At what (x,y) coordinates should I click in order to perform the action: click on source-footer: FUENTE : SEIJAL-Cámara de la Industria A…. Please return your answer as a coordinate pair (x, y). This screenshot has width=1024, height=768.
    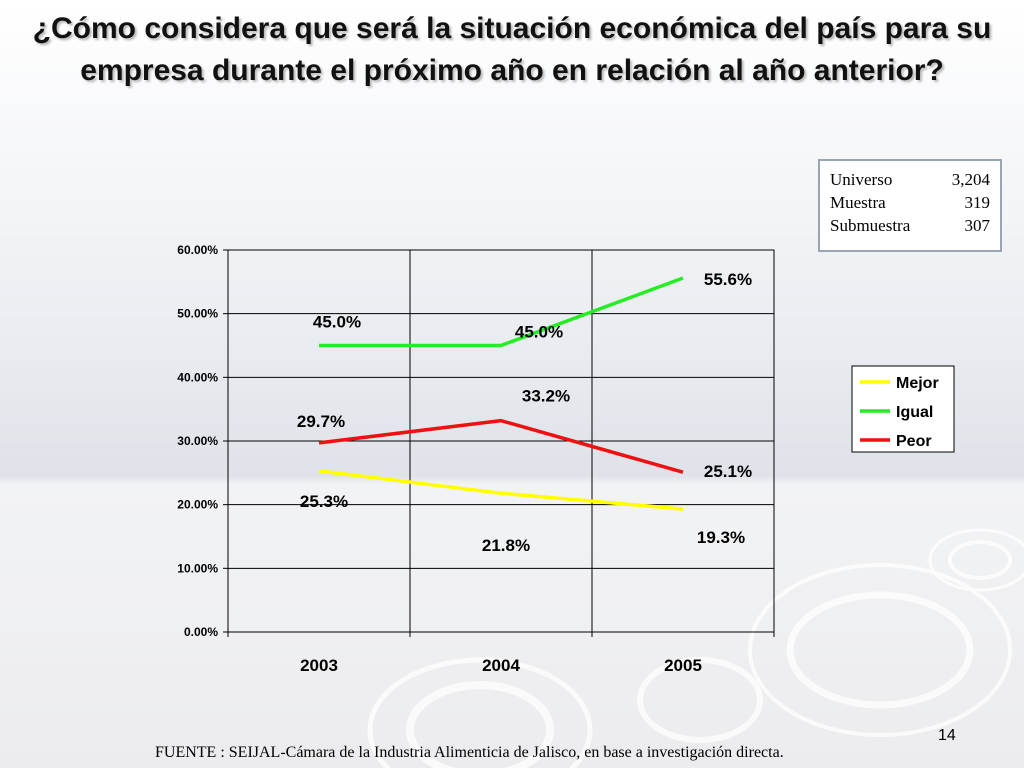
    Looking at the image, I should click on (469, 752).